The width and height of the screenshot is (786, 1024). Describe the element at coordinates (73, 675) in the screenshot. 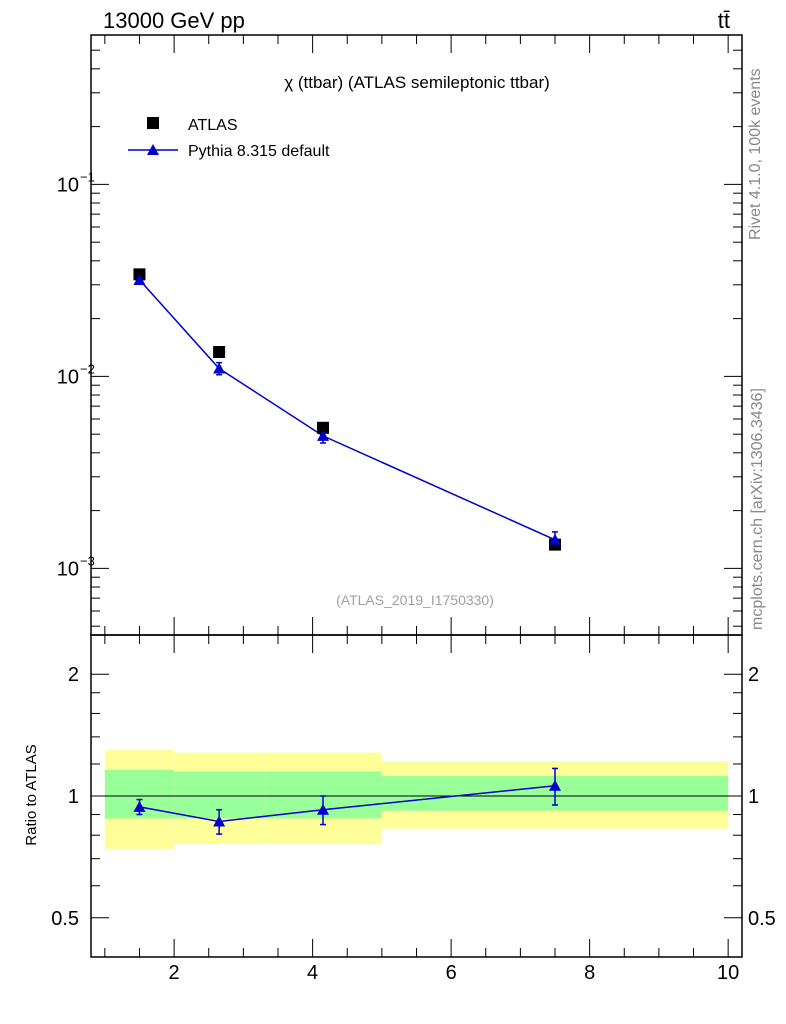

I see `ratio-y-tick-label: 2` at that location.